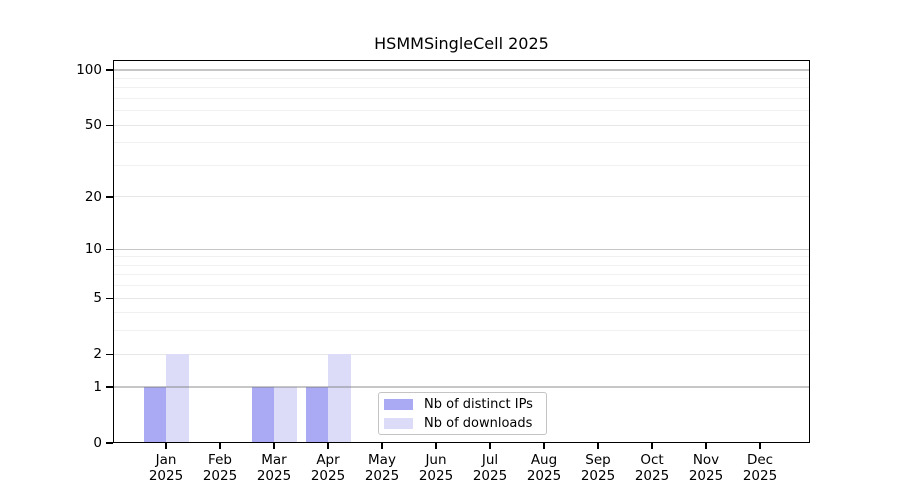  What do you see at coordinates (93, 249) in the screenshot?
I see `y-tick-label-10: 10` at bounding box center [93, 249].